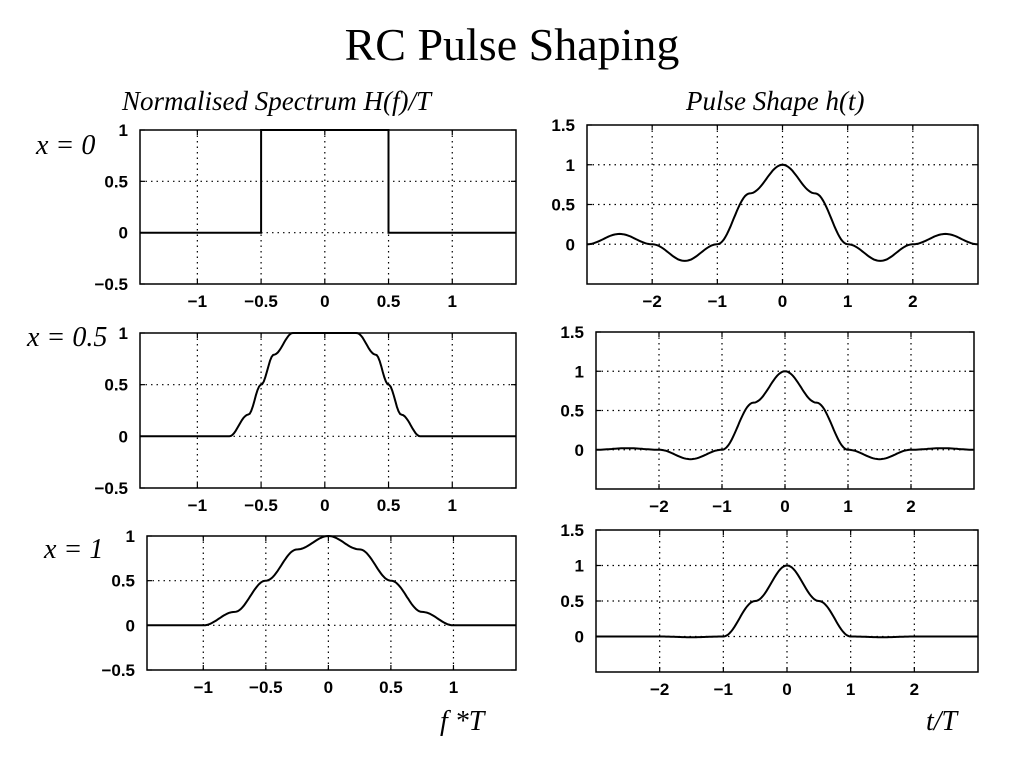 The image size is (1024, 768). What do you see at coordinates (659, 689) in the screenshot?
I see `panel-5-xtick-label-0: −2` at bounding box center [659, 689].